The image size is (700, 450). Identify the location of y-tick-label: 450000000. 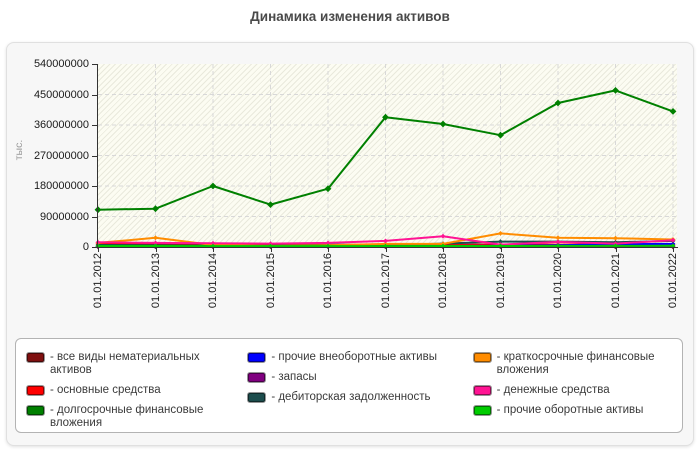
(61, 94).